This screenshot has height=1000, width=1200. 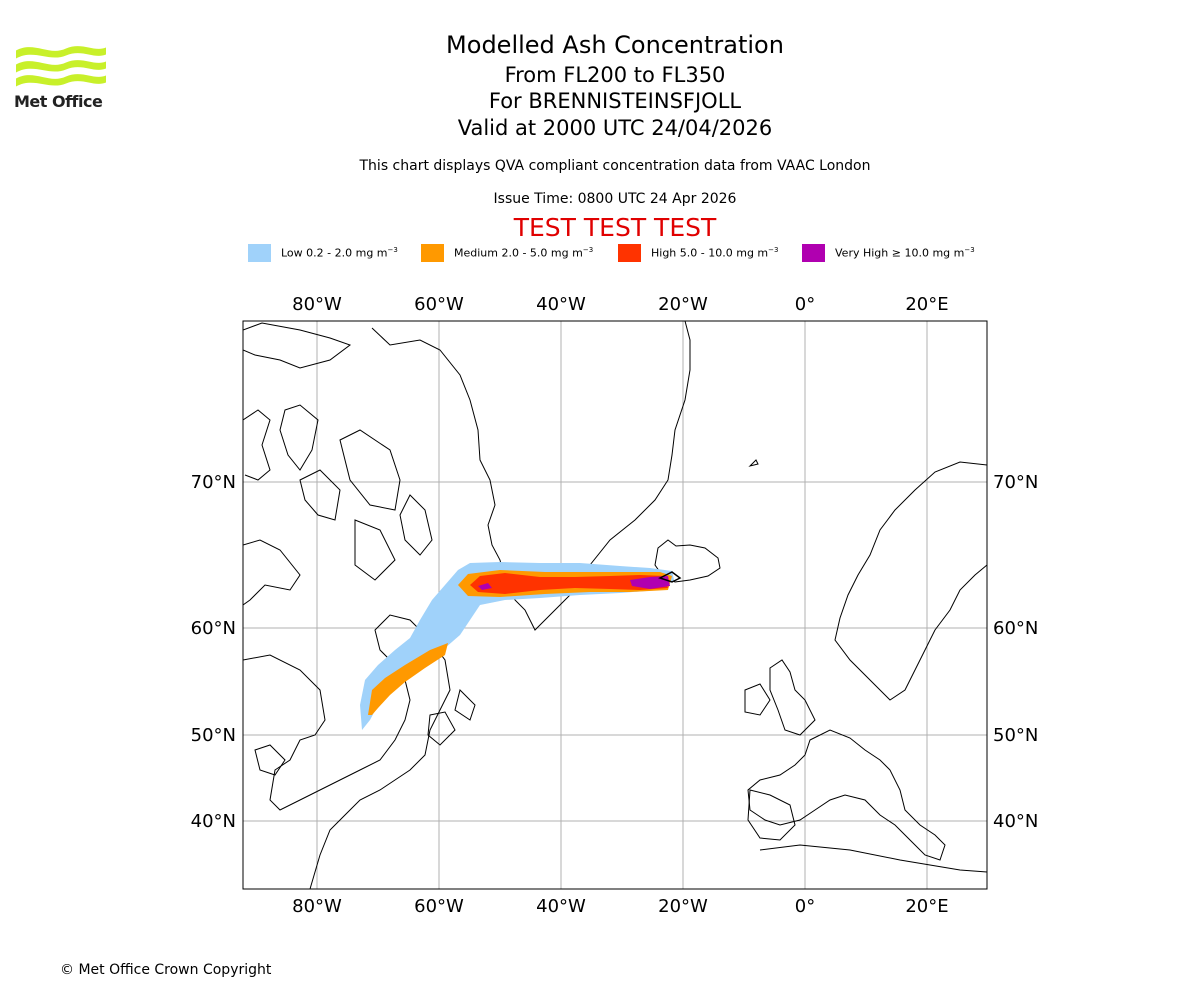 I want to click on flight-levels: From FL200 to FL350, so click(x=615, y=75).